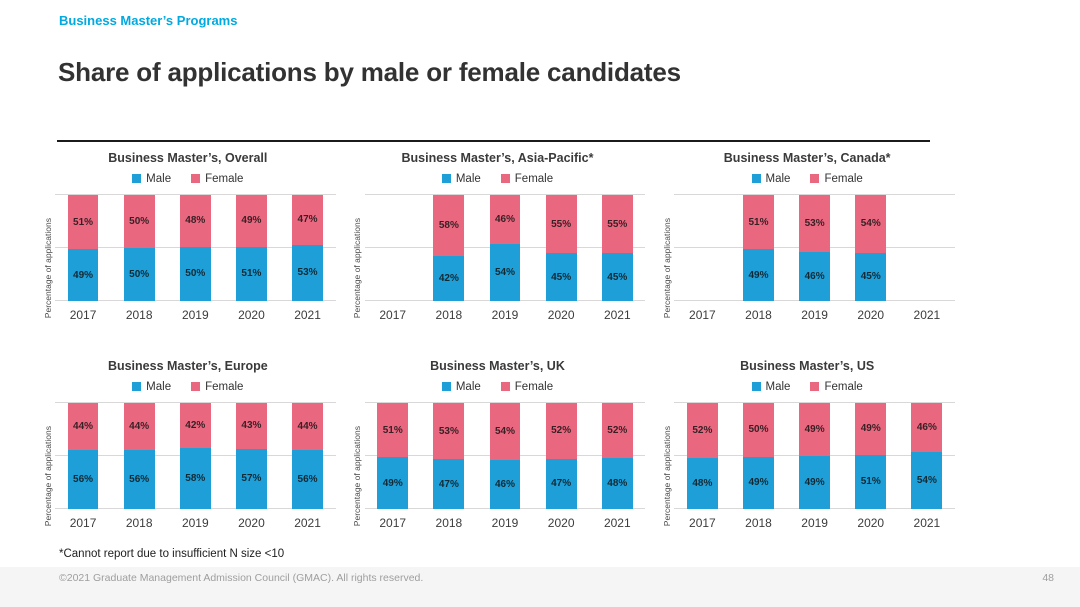 Image resolution: width=1080 pixels, height=607 pixels. I want to click on male-value-label: 48%, so click(617, 484).